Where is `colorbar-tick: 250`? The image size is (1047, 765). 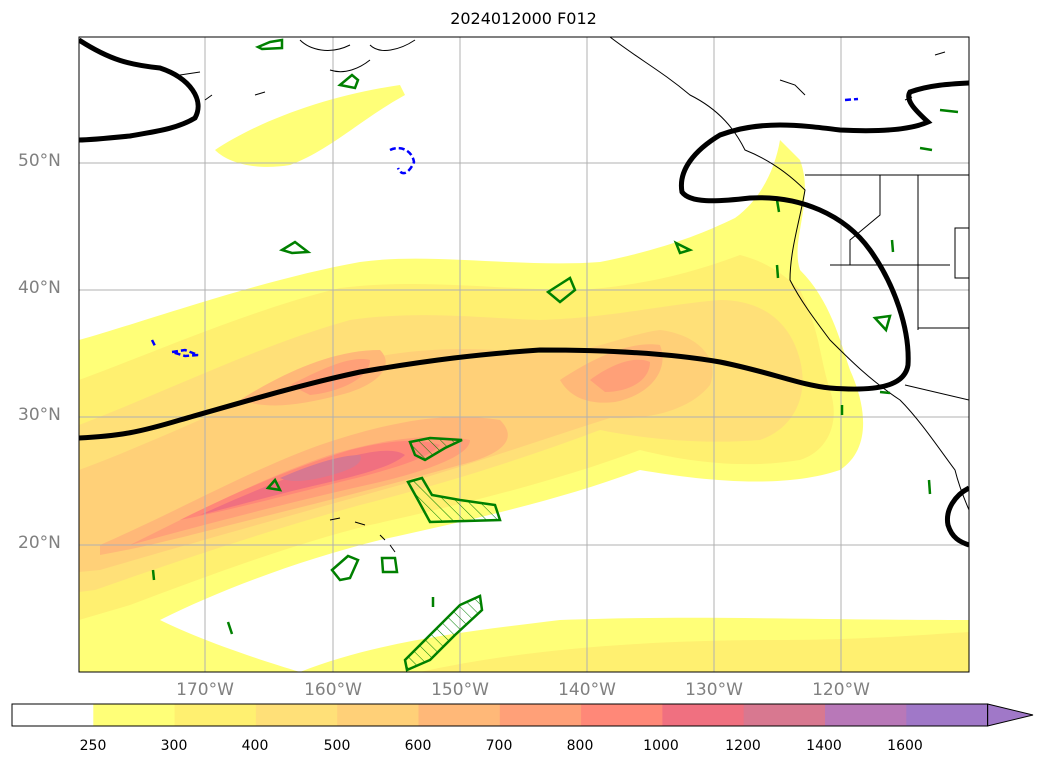 colorbar-tick: 250 is located at coordinates (93, 746).